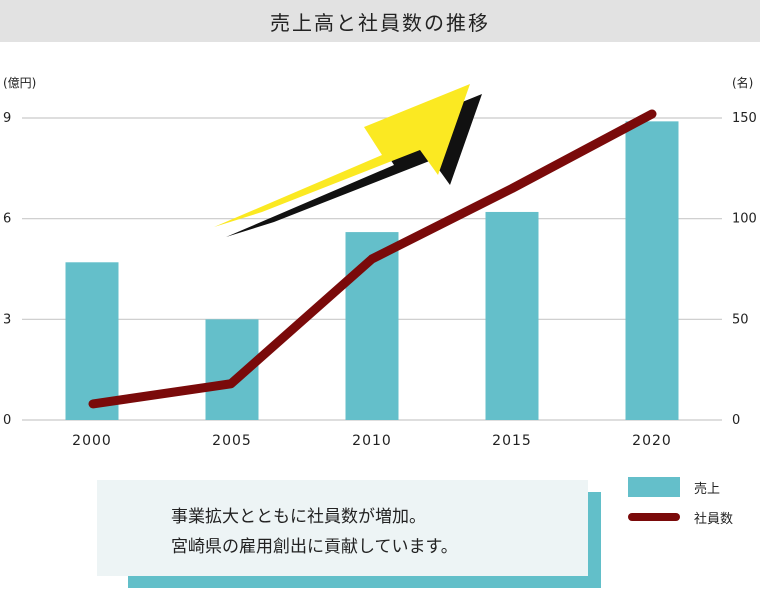 Image resolution: width=760 pixels, height=600 pixels. What do you see at coordinates (740, 319) in the screenshot?
I see `right-axis-tick-label: 50` at bounding box center [740, 319].